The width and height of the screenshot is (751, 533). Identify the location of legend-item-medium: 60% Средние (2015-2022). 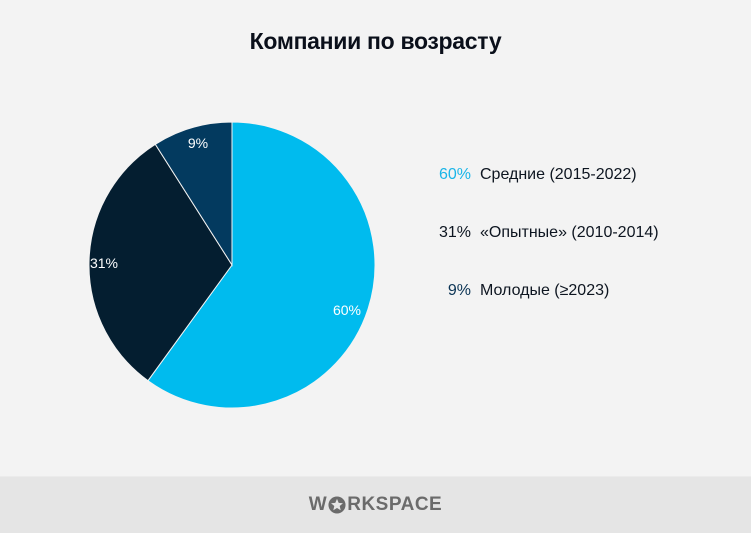
(534, 178).